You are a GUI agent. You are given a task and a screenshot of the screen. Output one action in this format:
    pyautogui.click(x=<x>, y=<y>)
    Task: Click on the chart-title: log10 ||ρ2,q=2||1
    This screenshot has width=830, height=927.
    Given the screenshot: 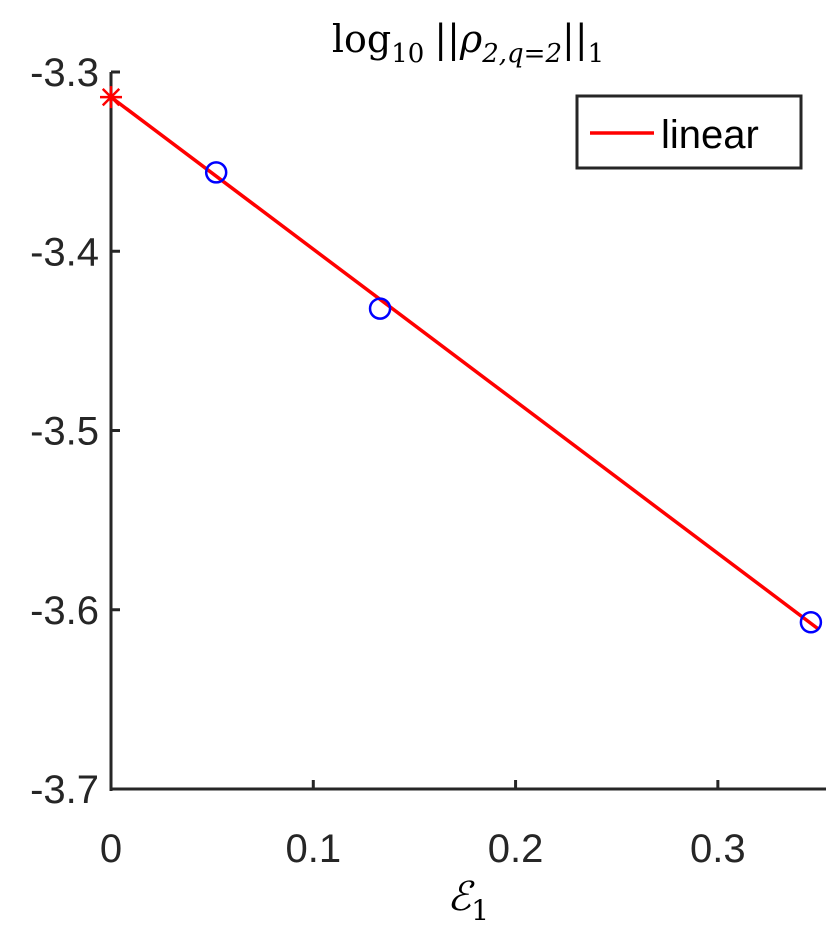 What is the action you would take?
    pyautogui.click(x=468, y=43)
    